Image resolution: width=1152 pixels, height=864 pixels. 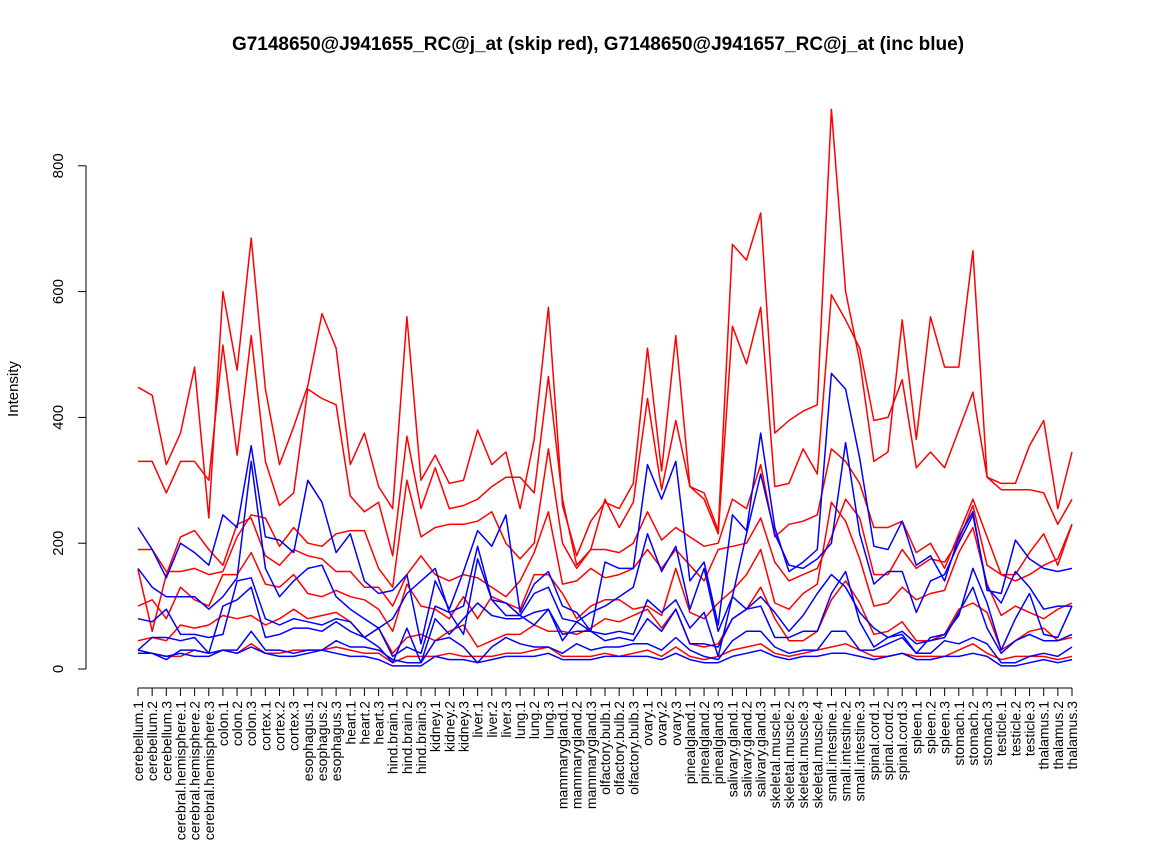 What do you see at coordinates (421, 737) in the screenshot?
I see `x-tick-label: hind.brain.3` at bounding box center [421, 737].